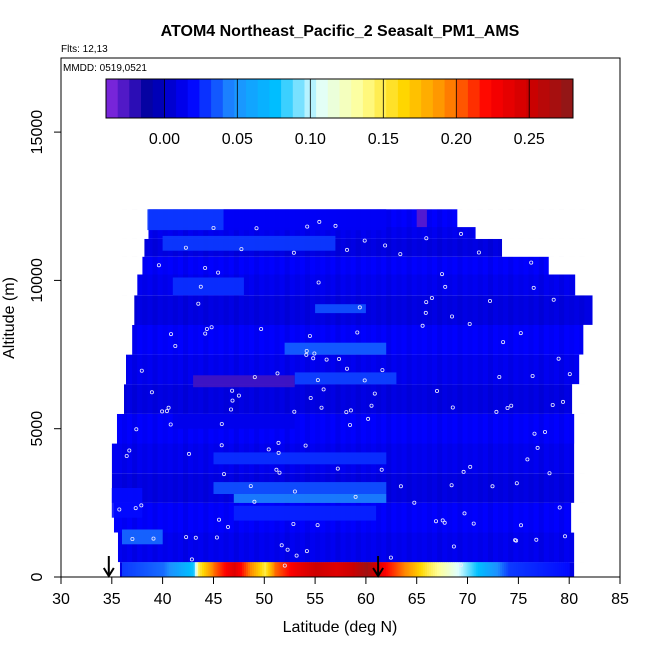 The height and width of the screenshot is (650, 650). What do you see at coordinates (264, 599) in the screenshot?
I see `x-tick-label: 50` at bounding box center [264, 599].